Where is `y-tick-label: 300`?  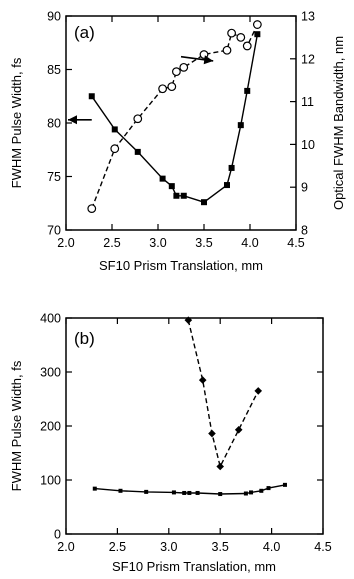
y-tick-label: 300 is located at coordinates (50, 373).